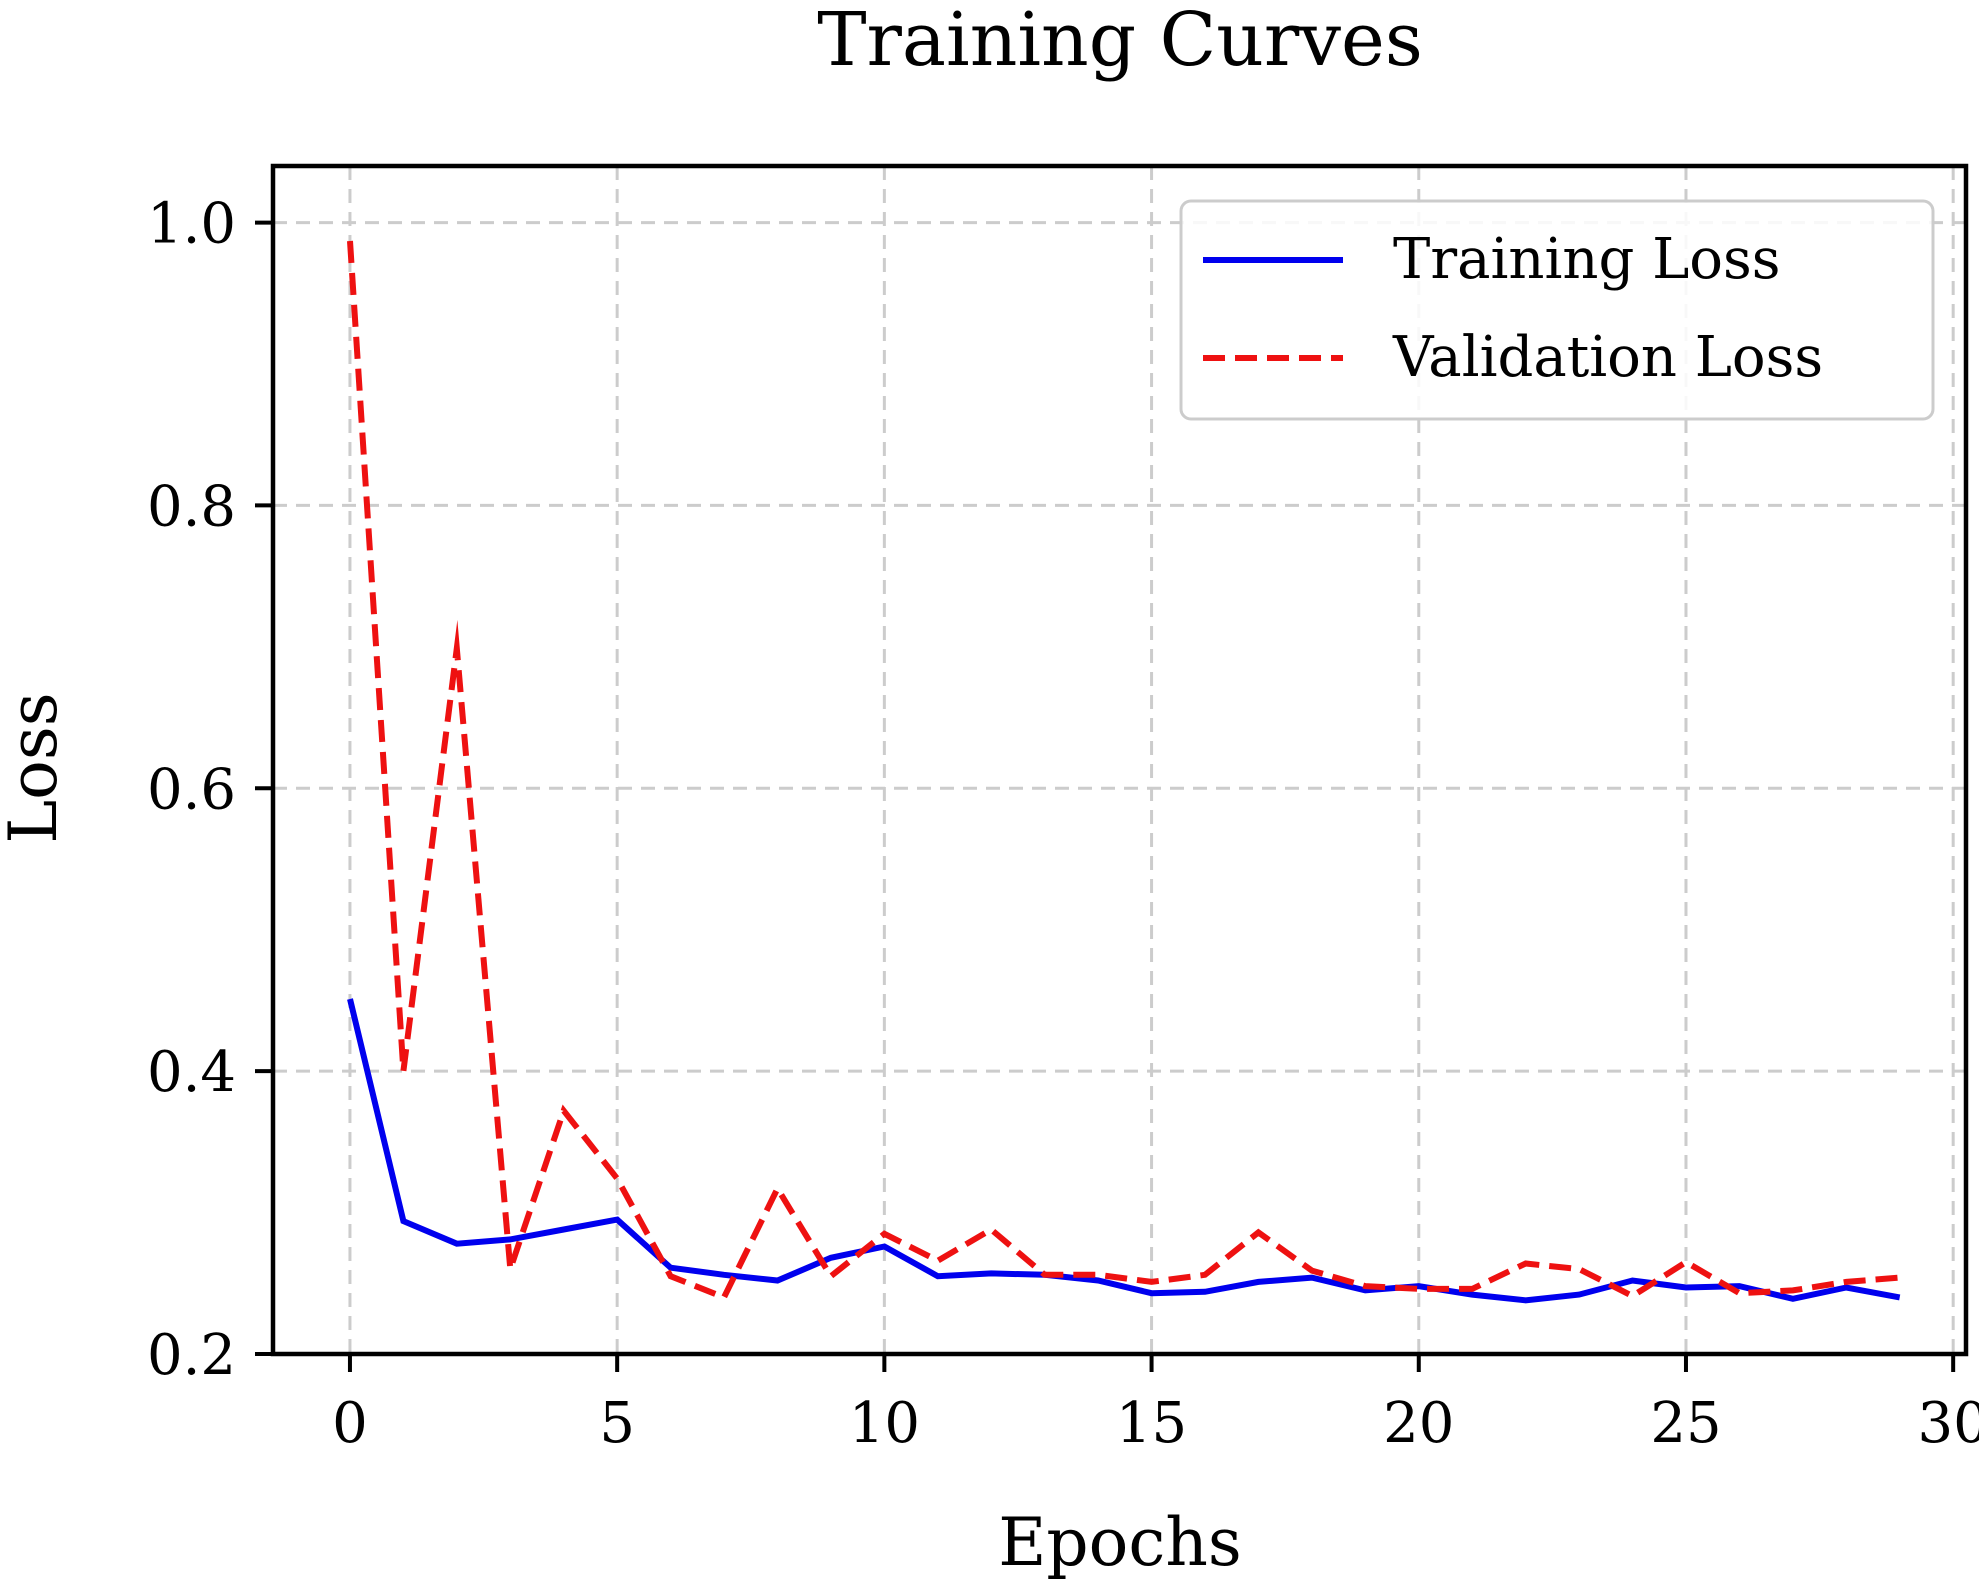 The height and width of the screenshot is (1585, 1979). What do you see at coordinates (1607, 357) in the screenshot?
I see `legend-label-validation-loss: Validation Loss` at bounding box center [1607, 357].